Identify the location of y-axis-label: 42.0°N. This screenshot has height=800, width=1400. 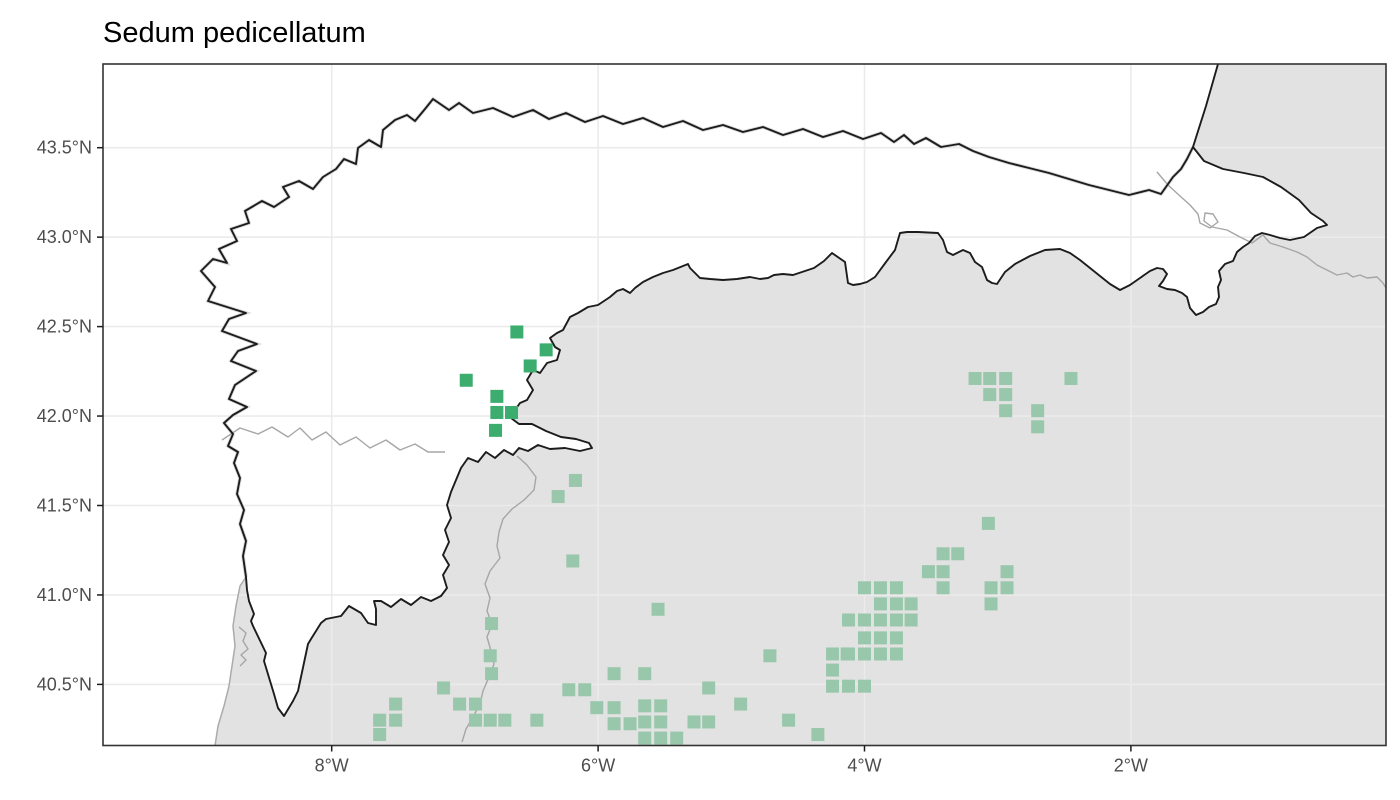
(64, 416).